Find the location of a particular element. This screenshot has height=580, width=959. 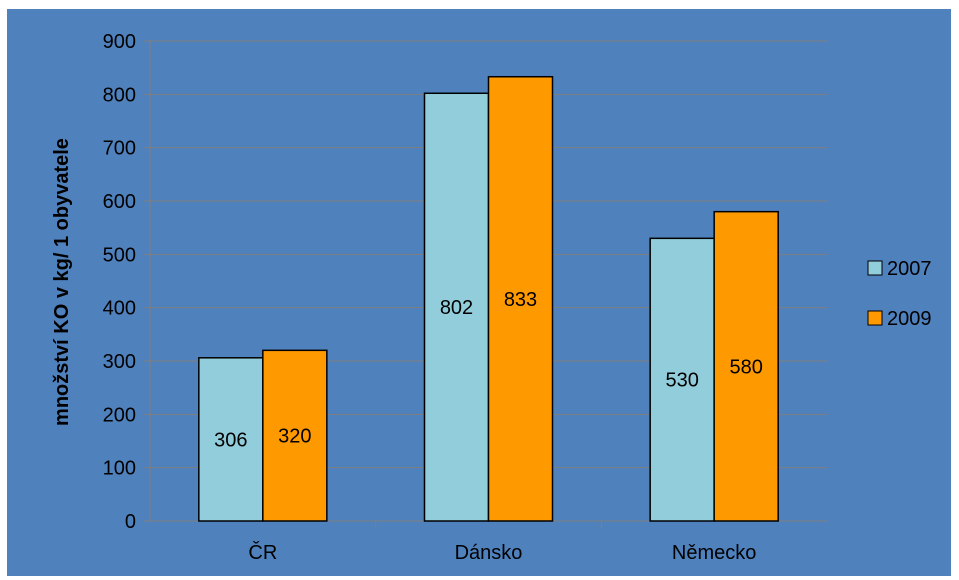

bar-value-label: 802 is located at coordinates (456, 308).